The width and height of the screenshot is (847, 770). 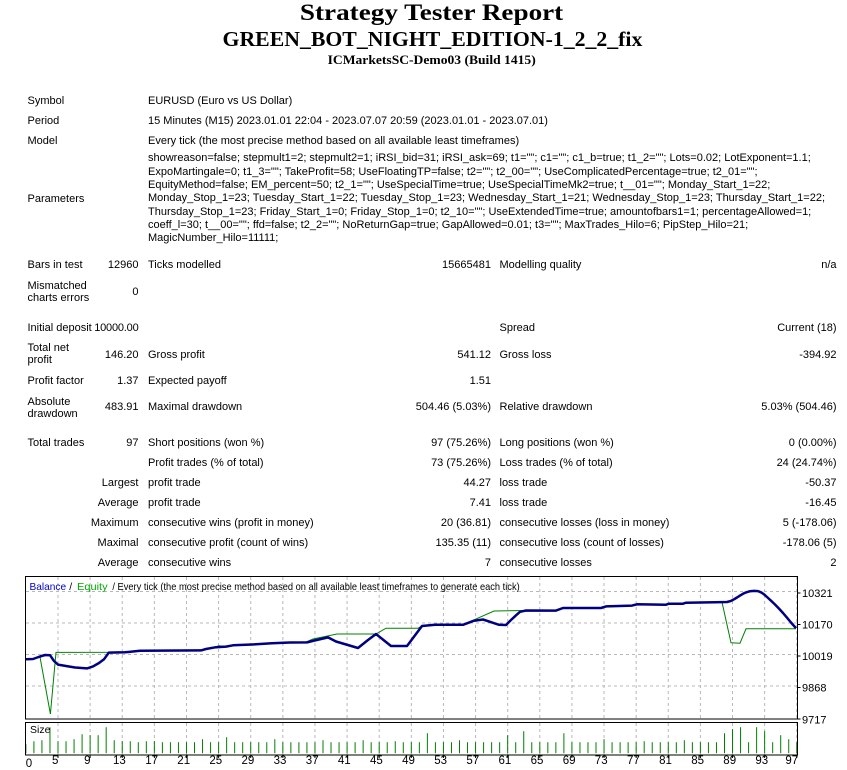 What do you see at coordinates (791, 761) in the screenshot?
I see `svg-text: 97` at bounding box center [791, 761].